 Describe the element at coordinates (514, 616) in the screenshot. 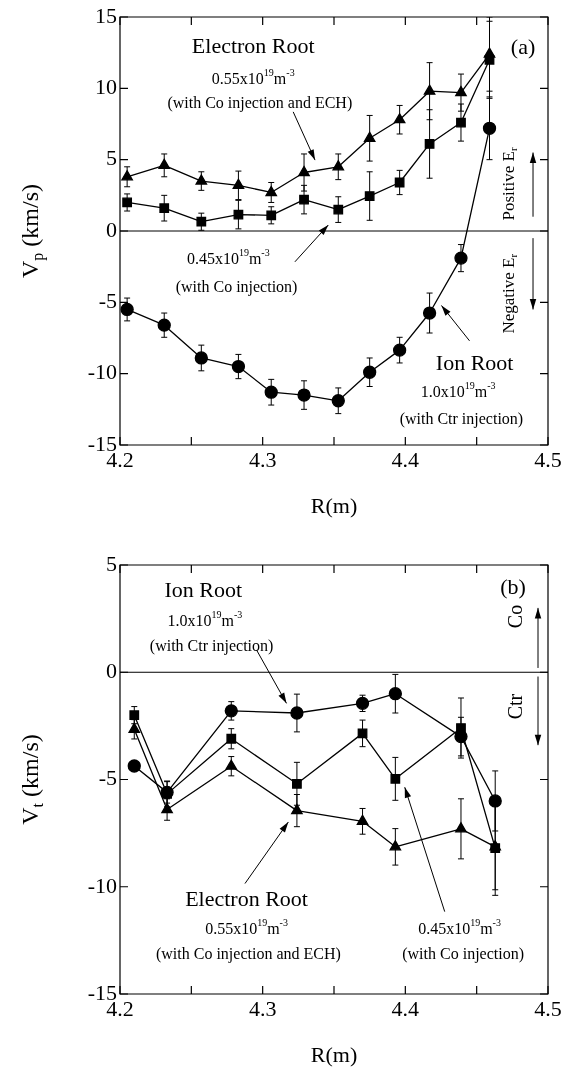

I see `annotation: Co` at that location.